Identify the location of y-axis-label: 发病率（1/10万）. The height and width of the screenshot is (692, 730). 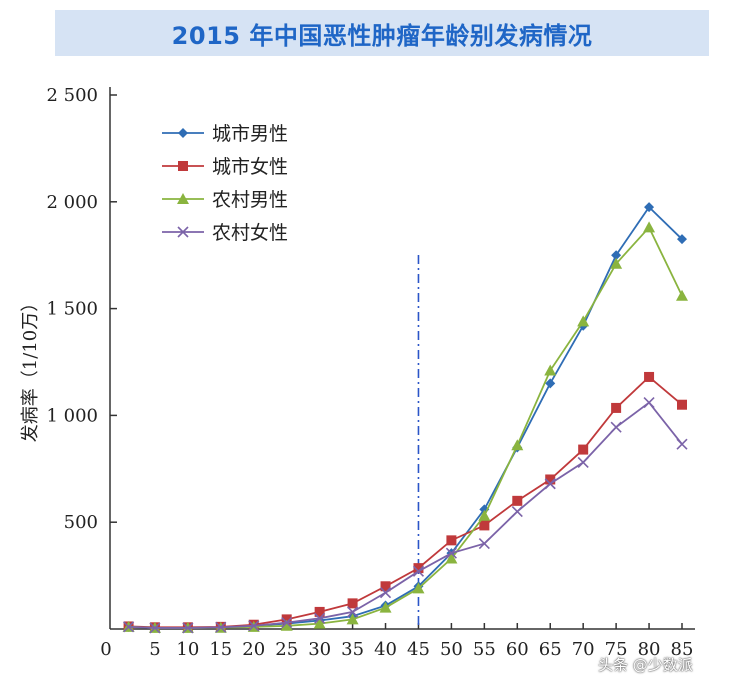
(30, 368).